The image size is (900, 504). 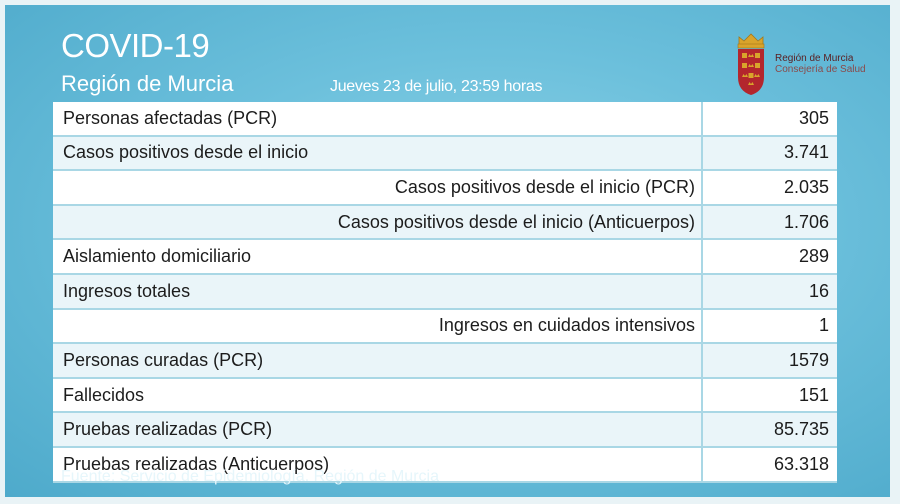 I want to click on region-logo: Región de Murcia Consejería de Salud, so click(x=808, y=65).